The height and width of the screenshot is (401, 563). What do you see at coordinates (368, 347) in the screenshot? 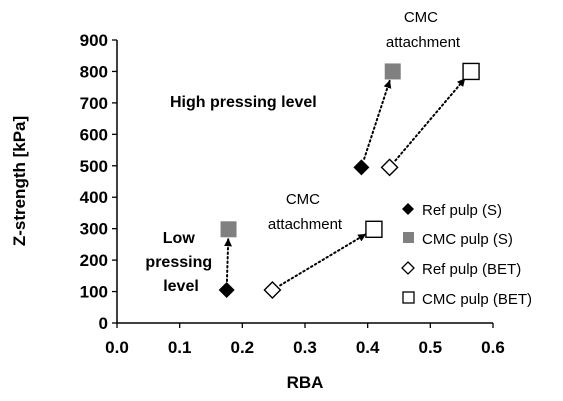
I see `x-tick-label: 0.4` at bounding box center [368, 347].